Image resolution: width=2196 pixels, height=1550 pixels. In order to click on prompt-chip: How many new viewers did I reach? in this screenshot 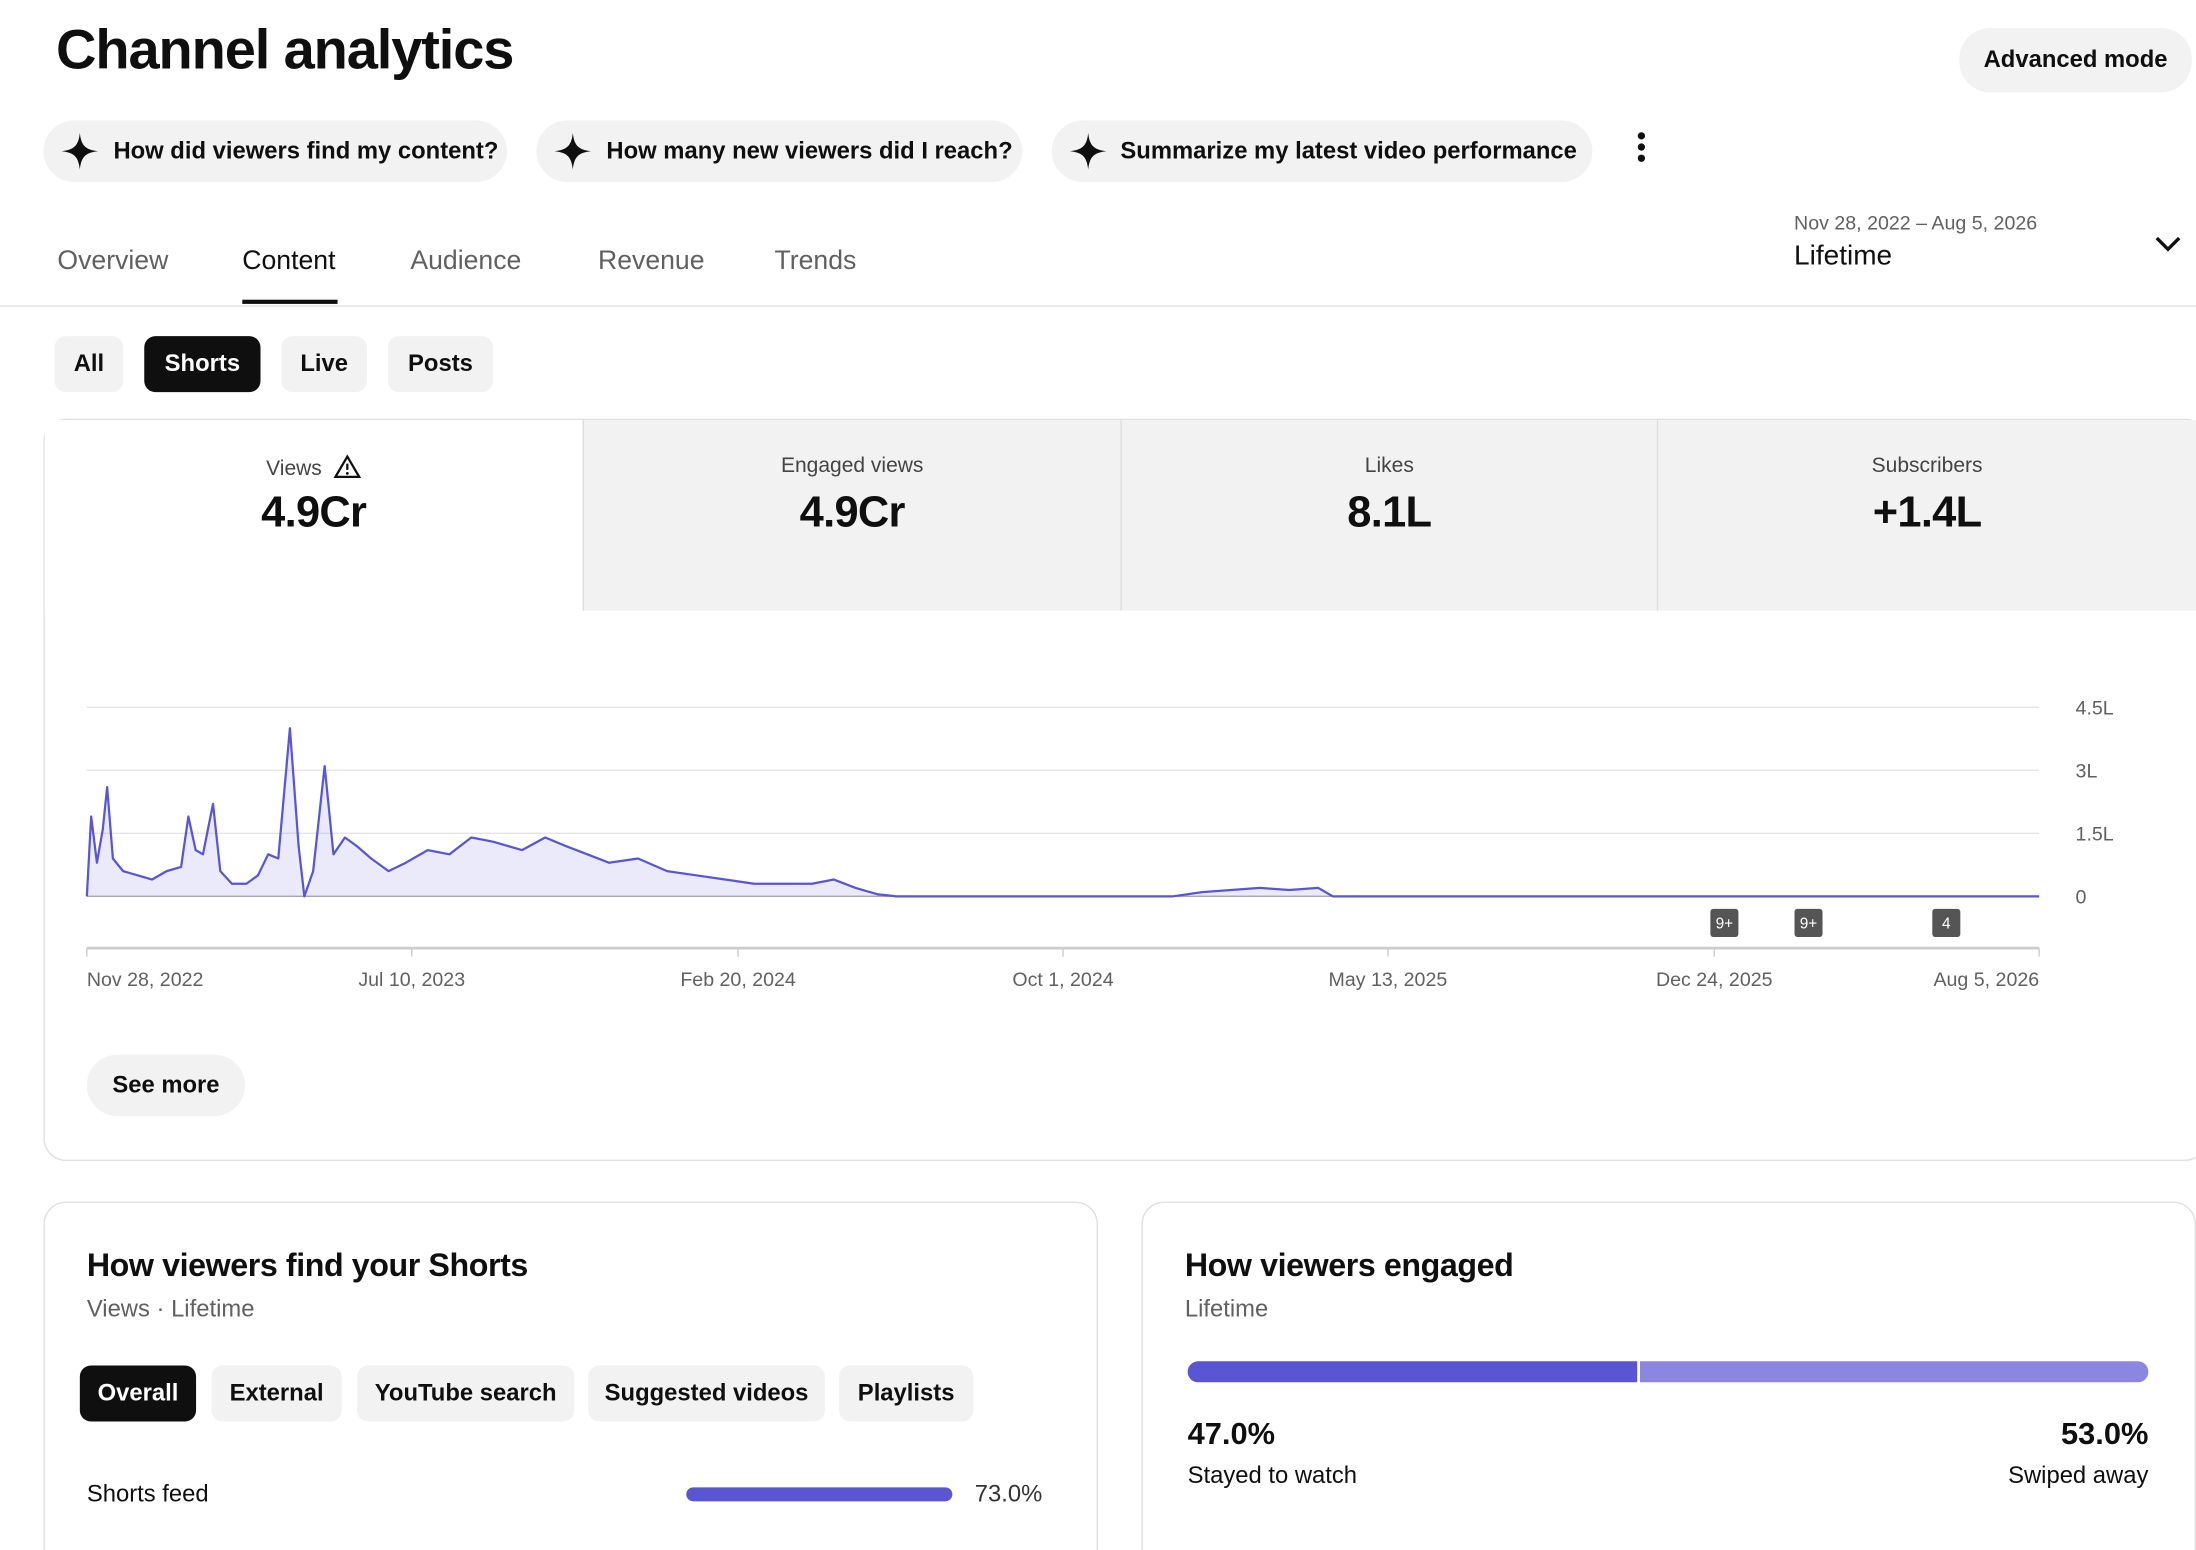, I will do `click(779, 151)`.